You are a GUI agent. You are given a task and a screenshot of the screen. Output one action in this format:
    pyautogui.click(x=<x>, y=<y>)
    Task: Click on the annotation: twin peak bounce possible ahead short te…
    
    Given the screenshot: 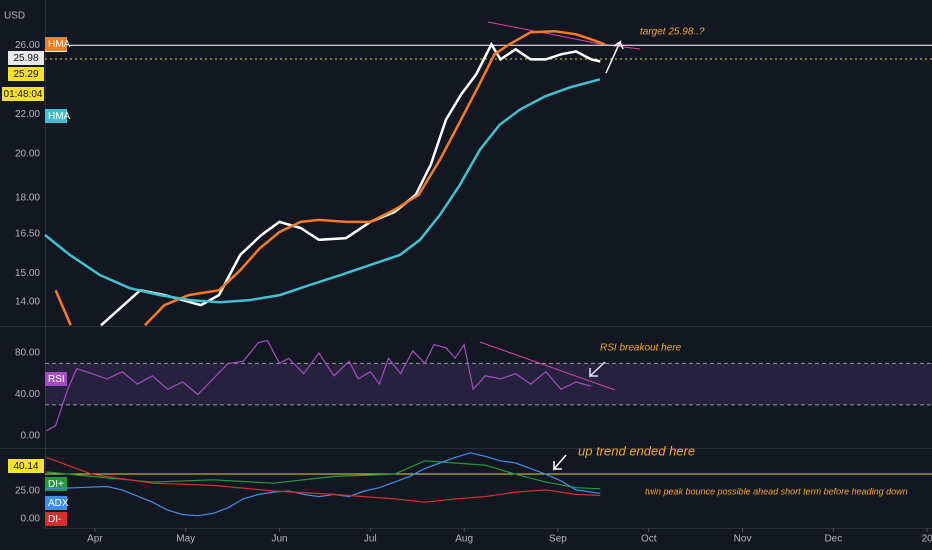 What is the action you would take?
    pyautogui.click(x=776, y=491)
    